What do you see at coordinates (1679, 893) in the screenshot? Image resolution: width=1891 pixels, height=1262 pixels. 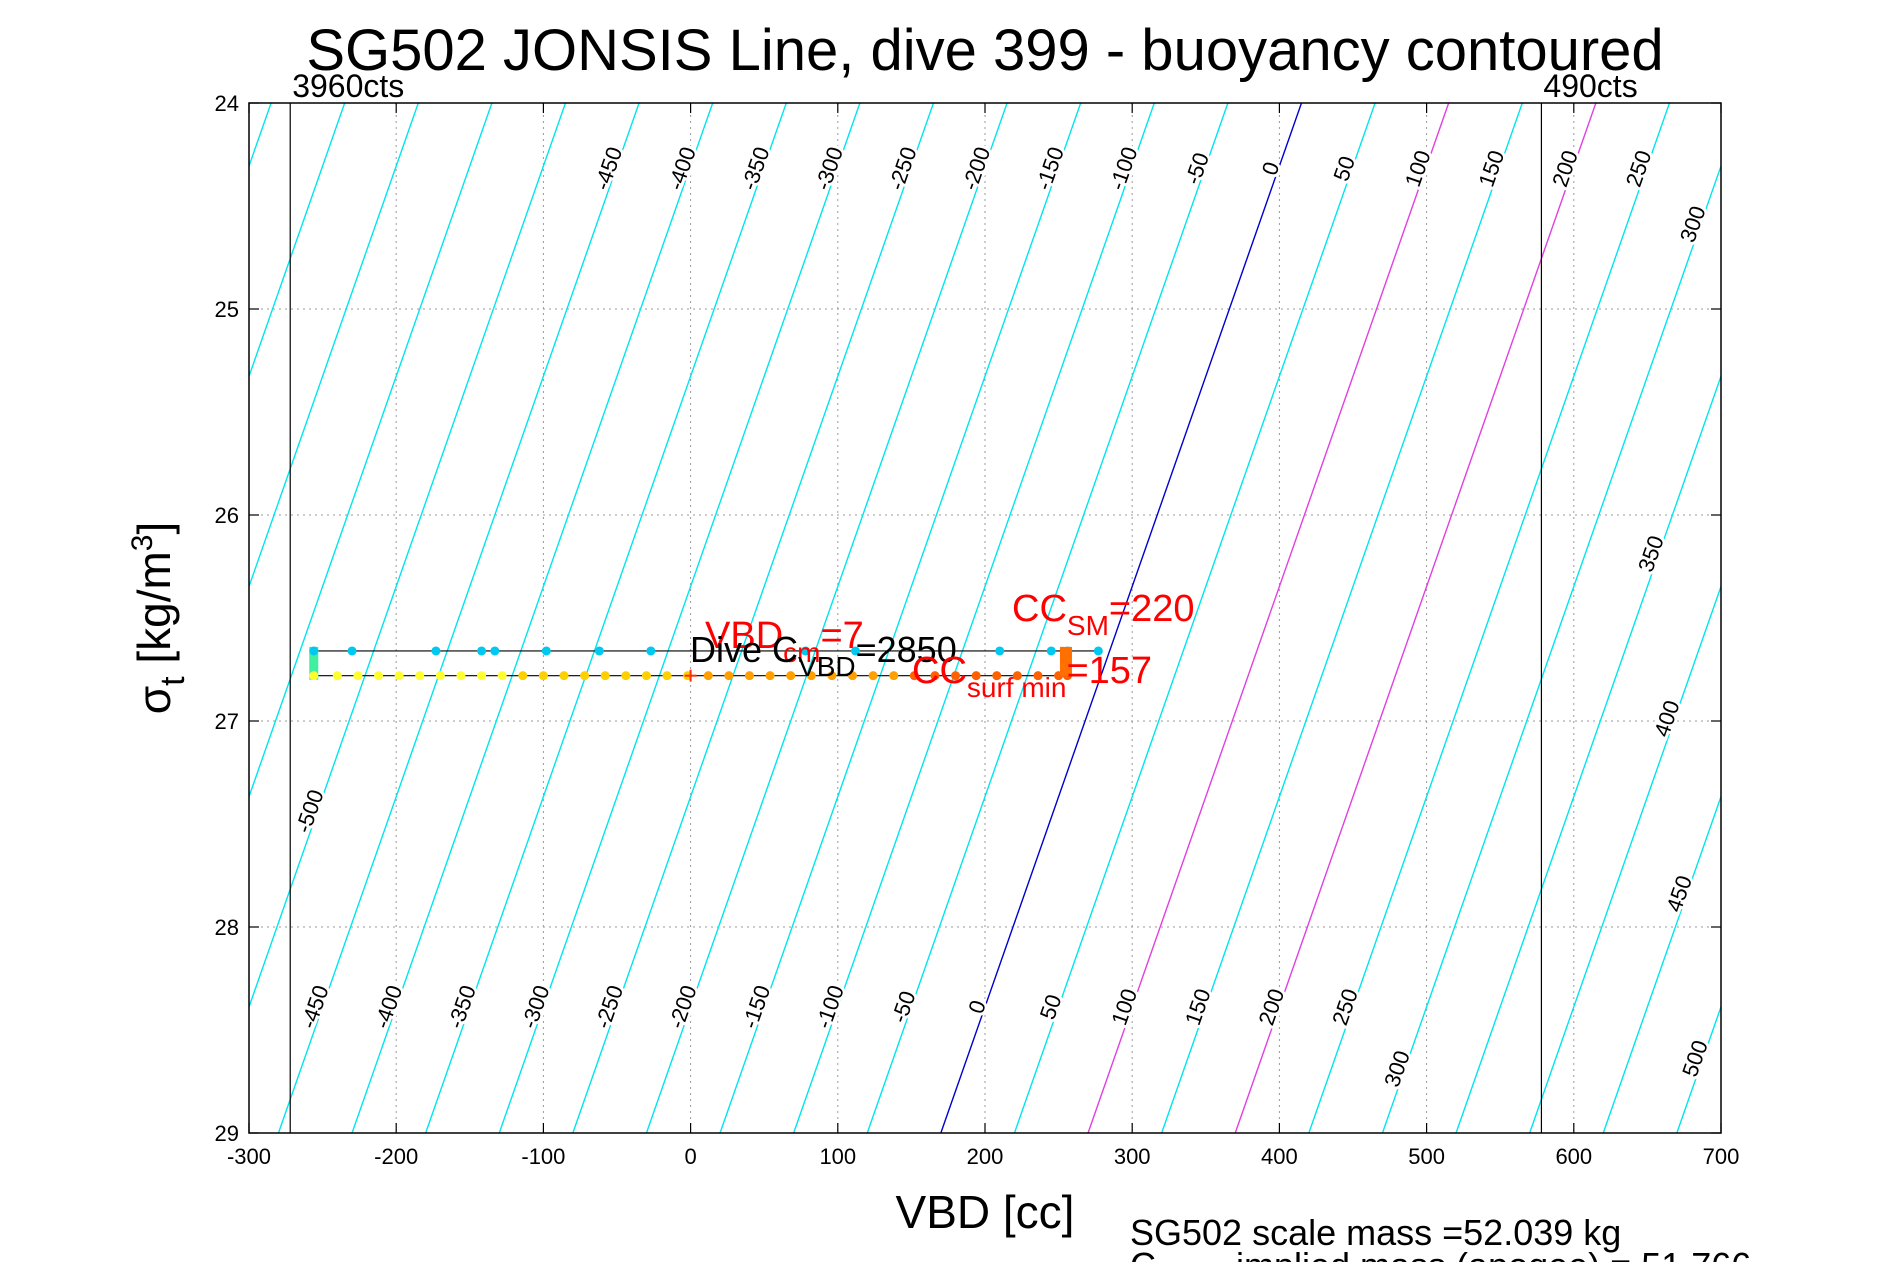 I see `contour-label: 450` at bounding box center [1679, 893].